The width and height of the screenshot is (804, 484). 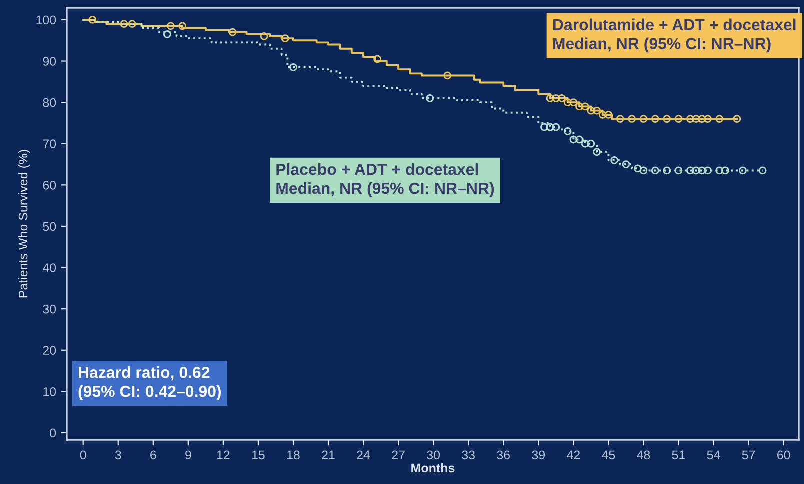 I want to click on x-tick-label: 0, so click(x=83, y=455).